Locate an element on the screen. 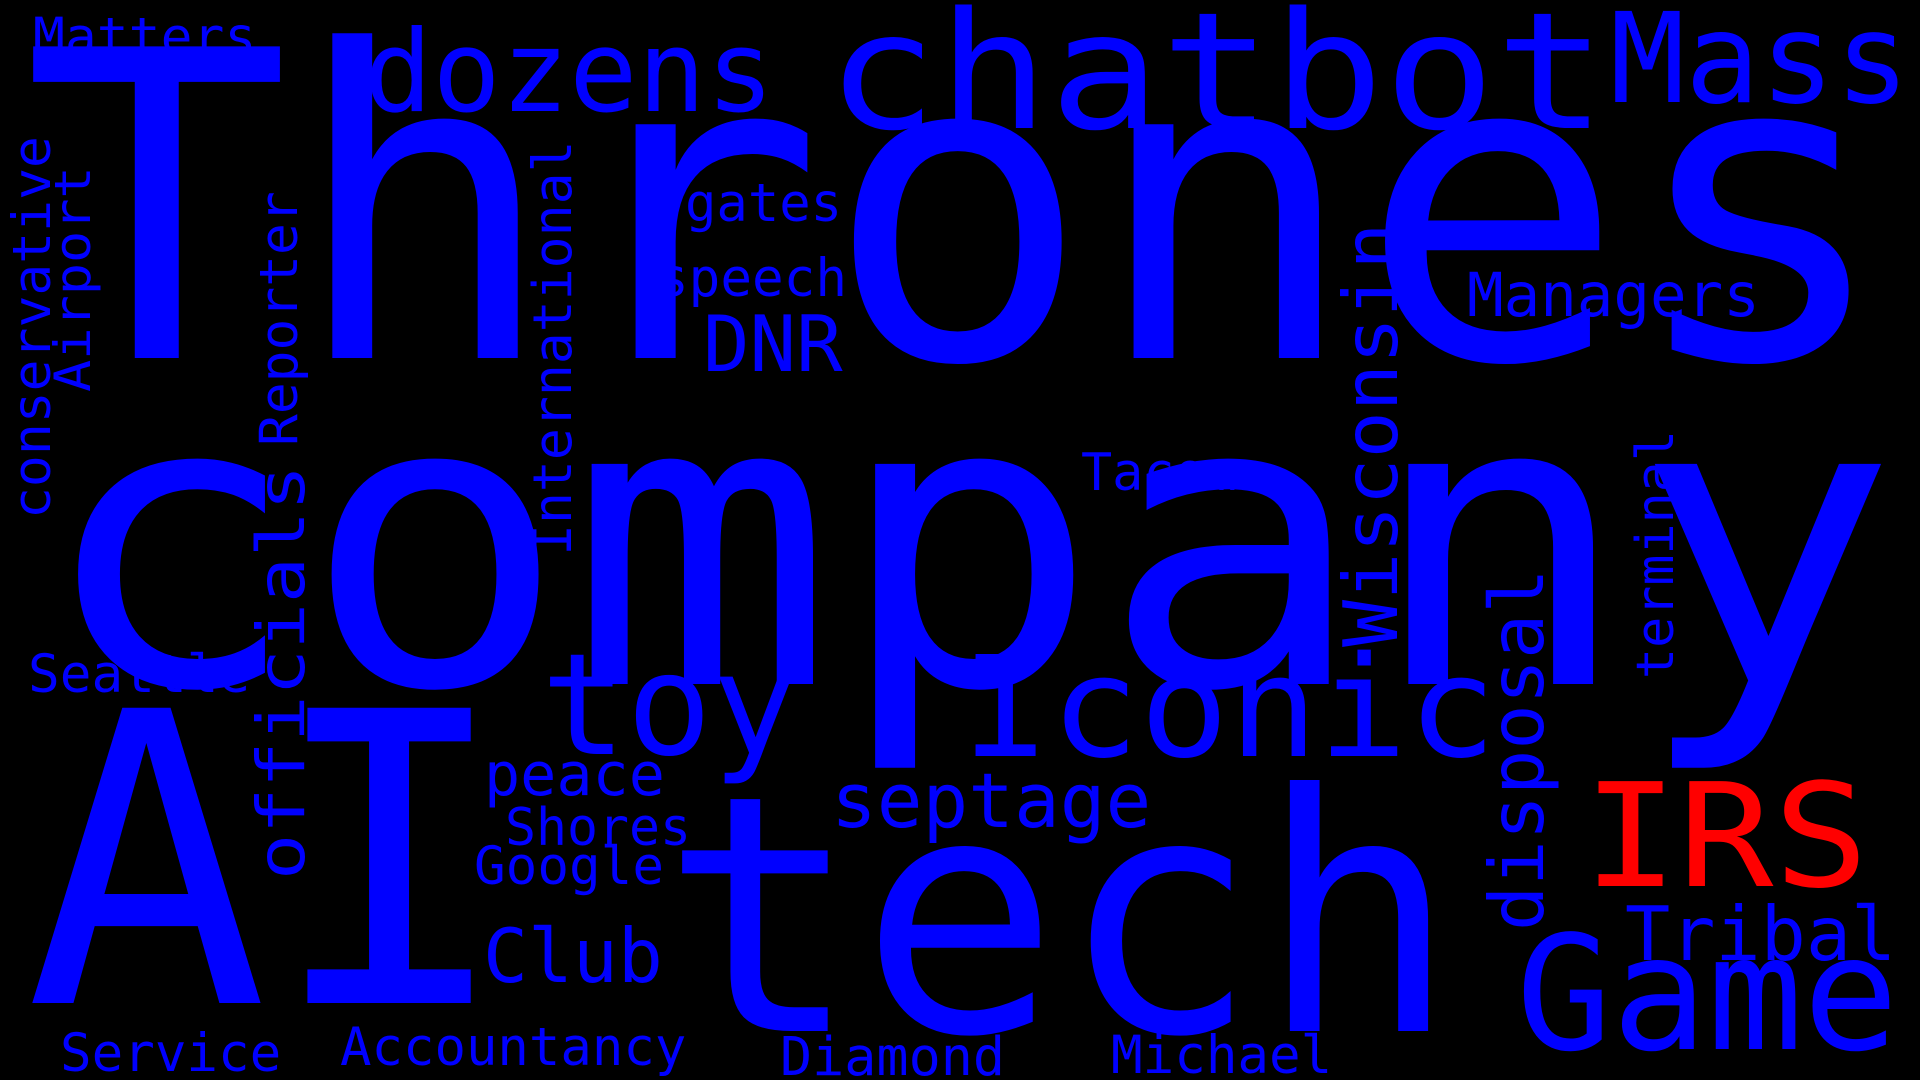 The width and height of the screenshot is (1920, 1080). word-septage: septage is located at coordinates (991, 800).